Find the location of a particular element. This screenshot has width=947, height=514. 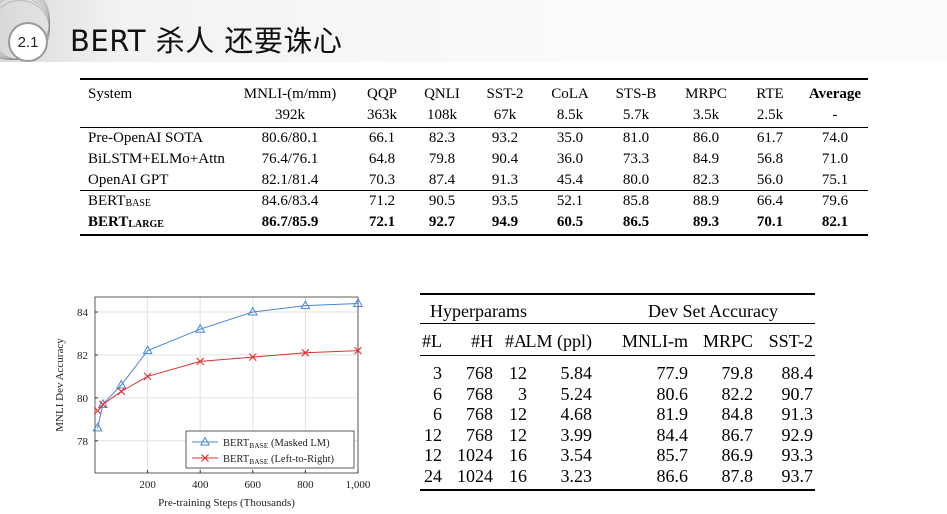

legend-label-rest: (Masked LM) is located at coordinates (299, 443).